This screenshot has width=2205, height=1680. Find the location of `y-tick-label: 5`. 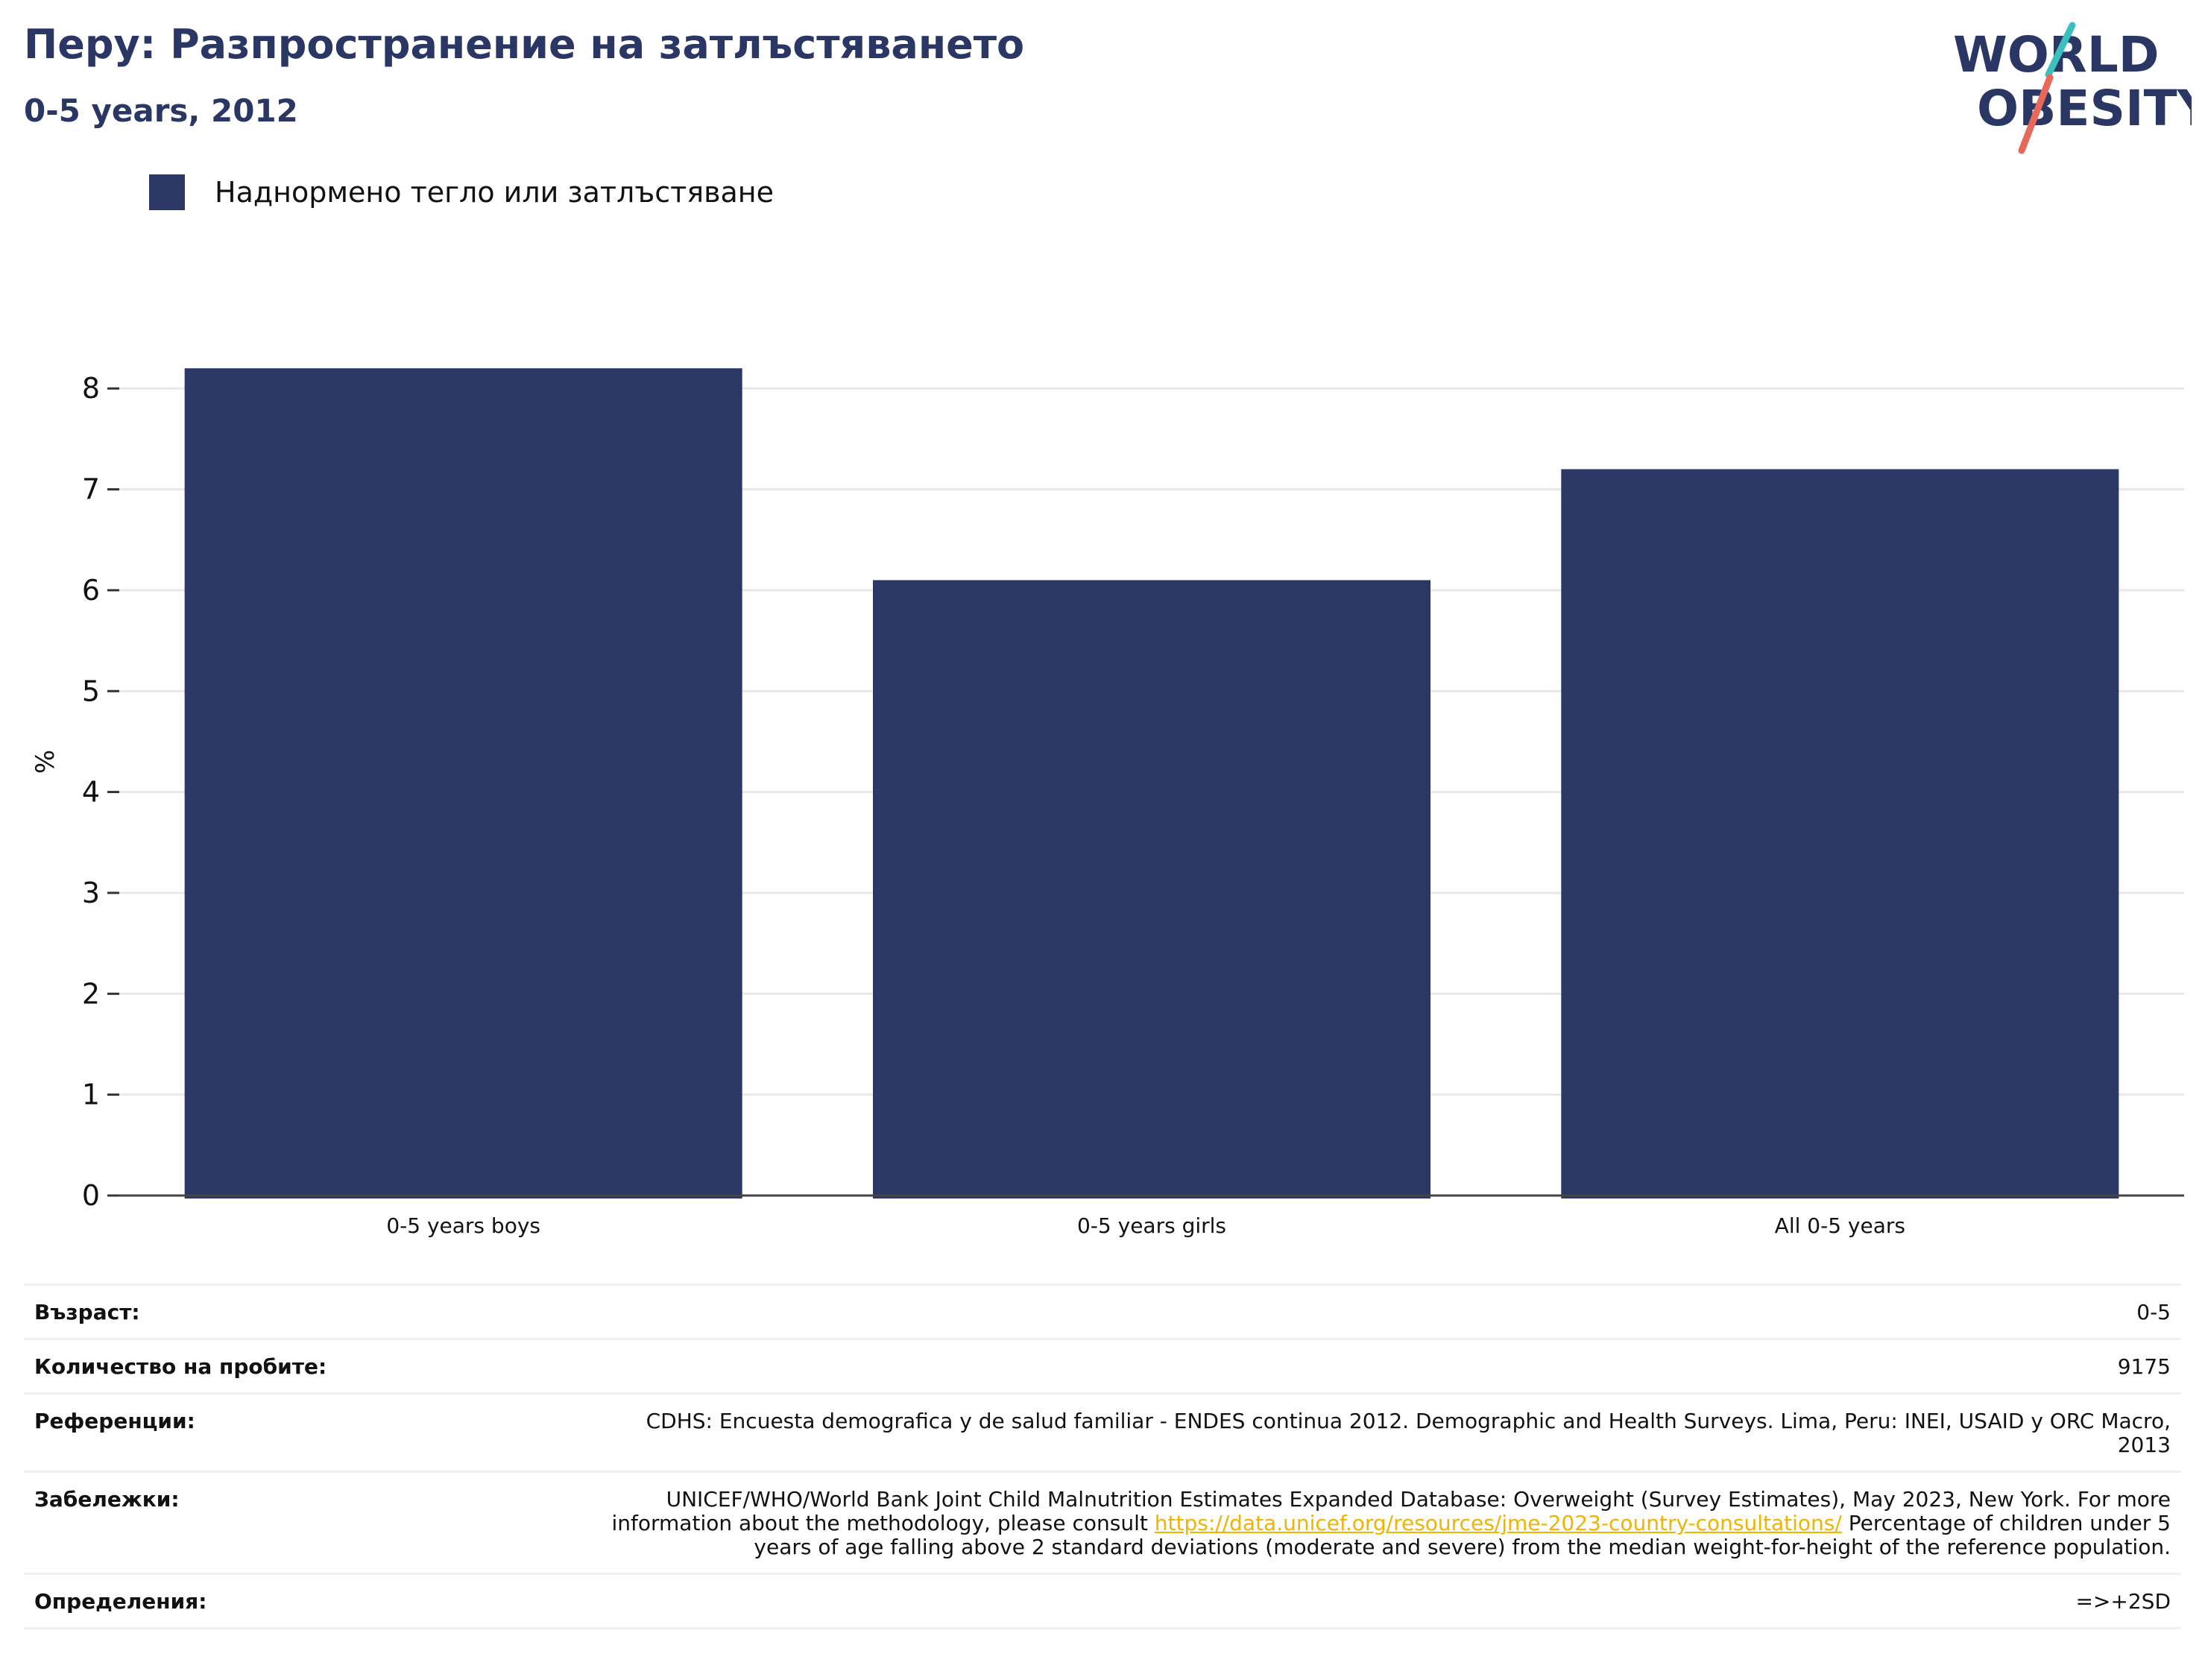

y-tick-label: 5 is located at coordinates (91, 691).